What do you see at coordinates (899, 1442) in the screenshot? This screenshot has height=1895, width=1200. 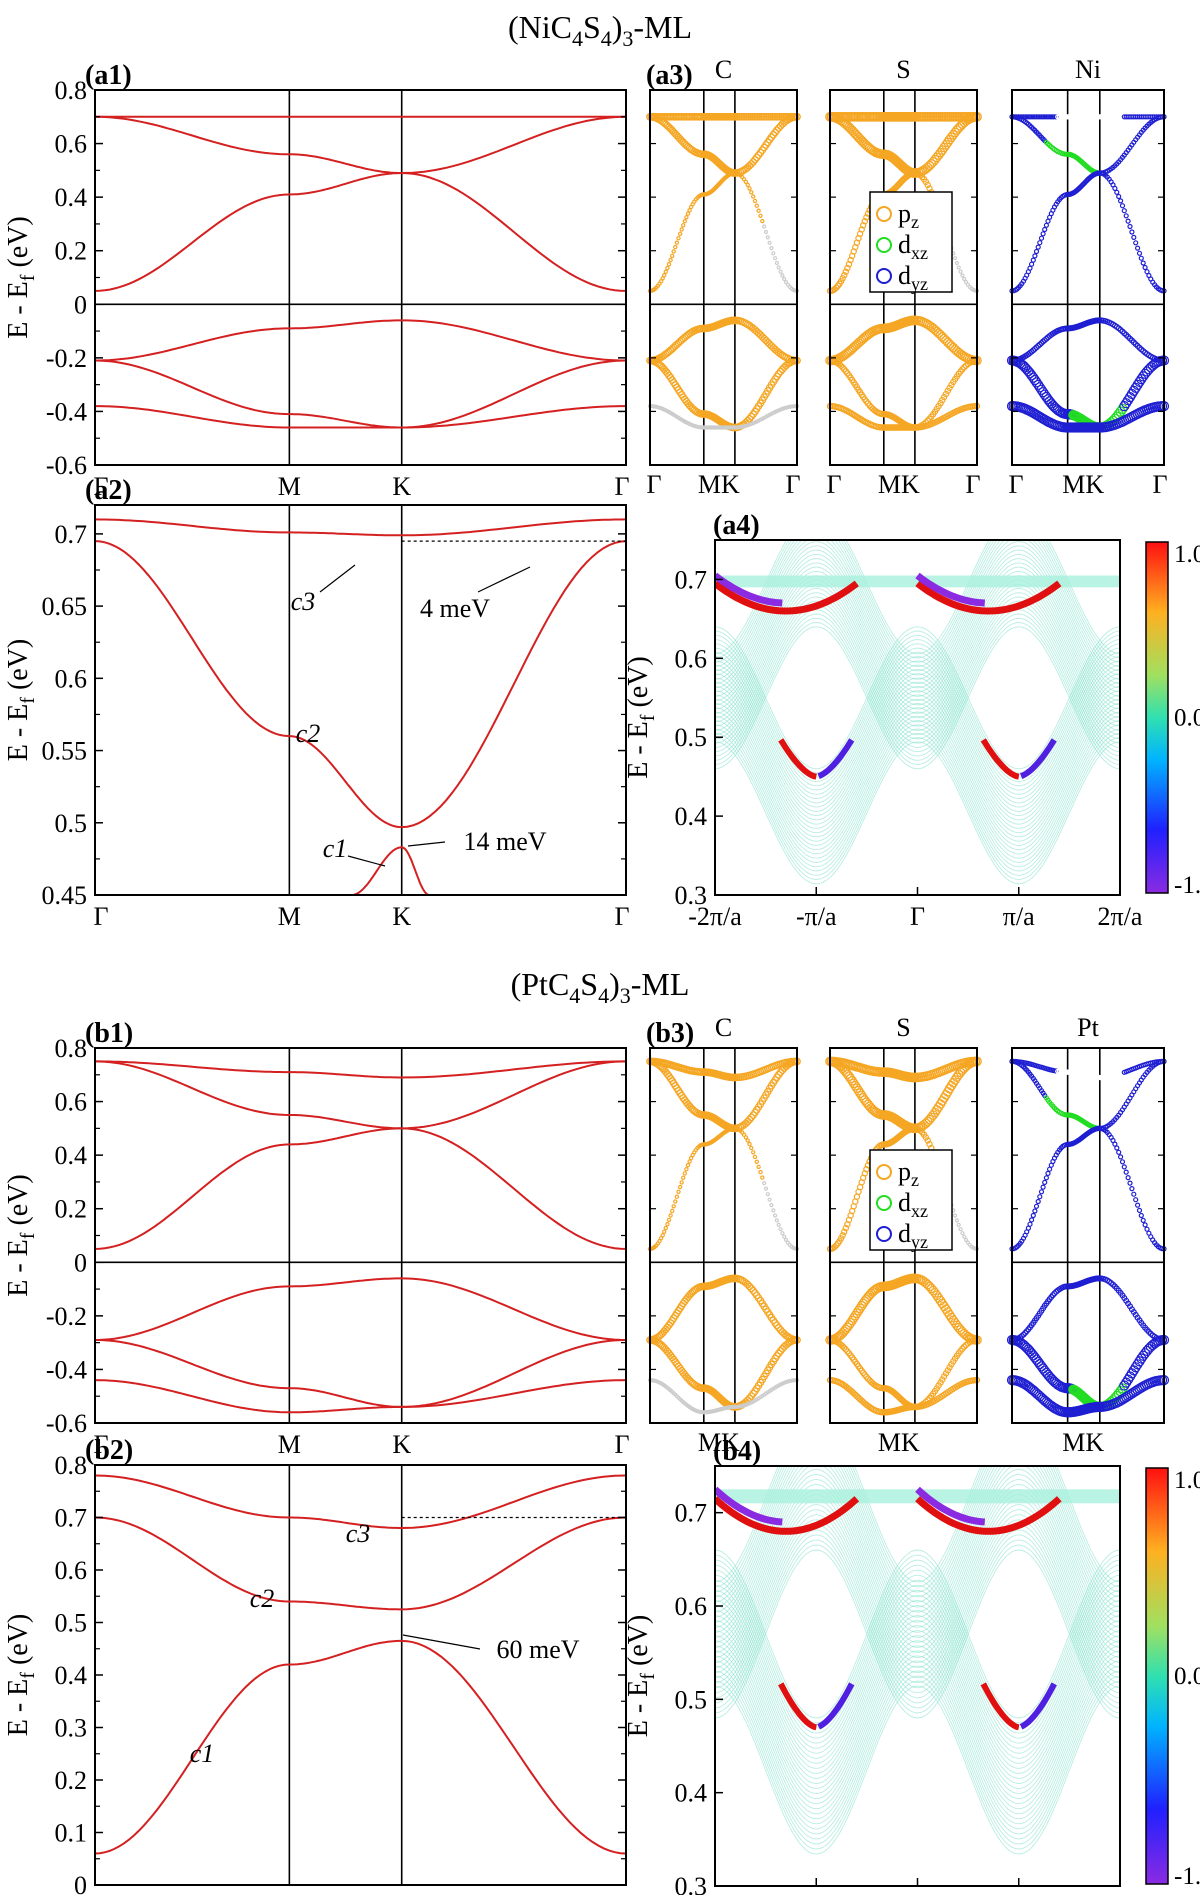 I see `xtick-mk: MK` at bounding box center [899, 1442].